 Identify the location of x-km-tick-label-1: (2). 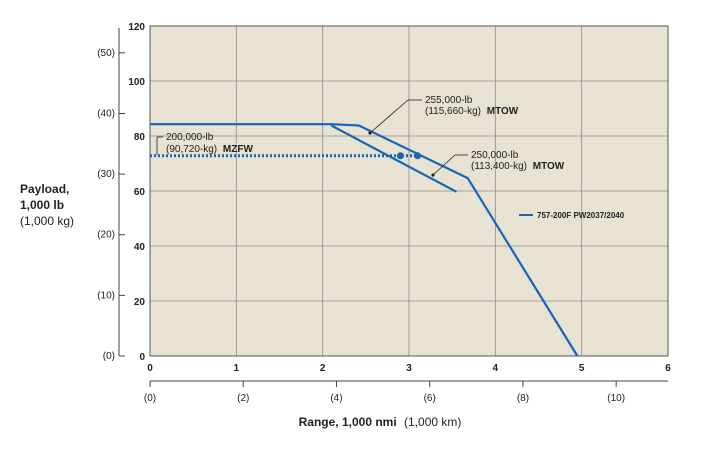
(243, 398).